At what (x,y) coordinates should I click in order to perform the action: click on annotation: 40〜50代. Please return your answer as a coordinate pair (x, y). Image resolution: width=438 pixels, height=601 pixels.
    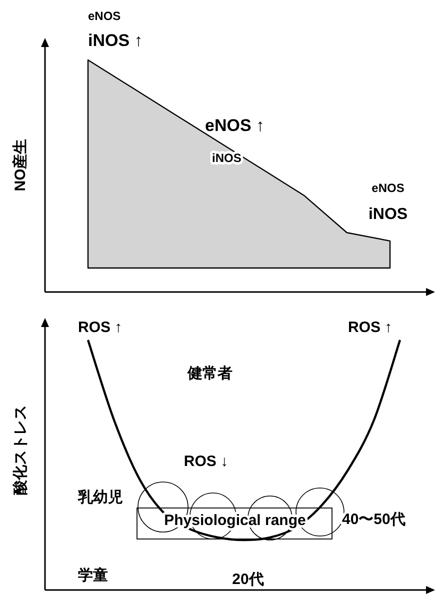
    Looking at the image, I should click on (374, 519).